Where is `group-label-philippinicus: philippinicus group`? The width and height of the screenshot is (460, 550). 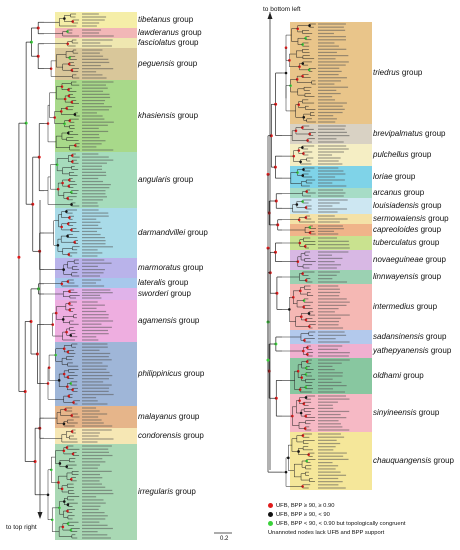
group-label-philippinicus: philippinicus group is located at coordinates (171, 373).